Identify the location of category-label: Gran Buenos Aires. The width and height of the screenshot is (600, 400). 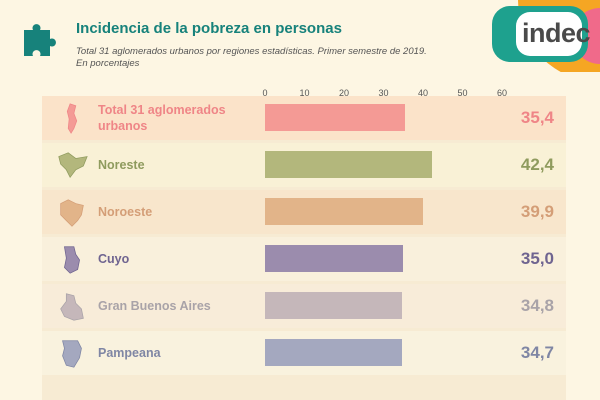
(154, 306).